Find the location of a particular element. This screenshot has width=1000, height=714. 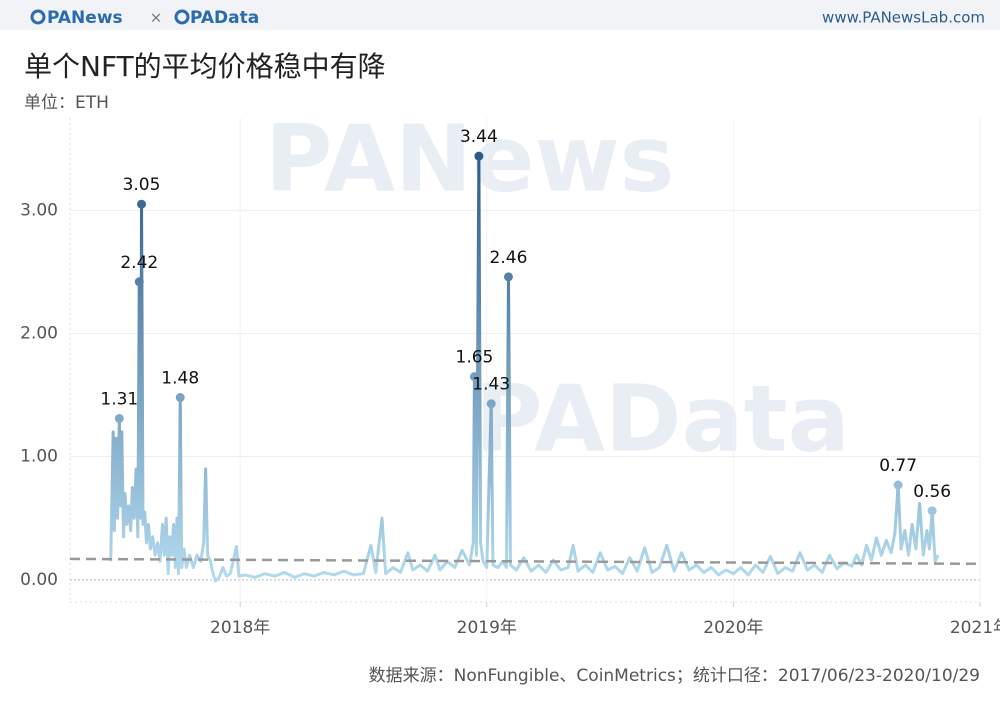

y-tick-label: 1.00 is located at coordinates (39, 457).